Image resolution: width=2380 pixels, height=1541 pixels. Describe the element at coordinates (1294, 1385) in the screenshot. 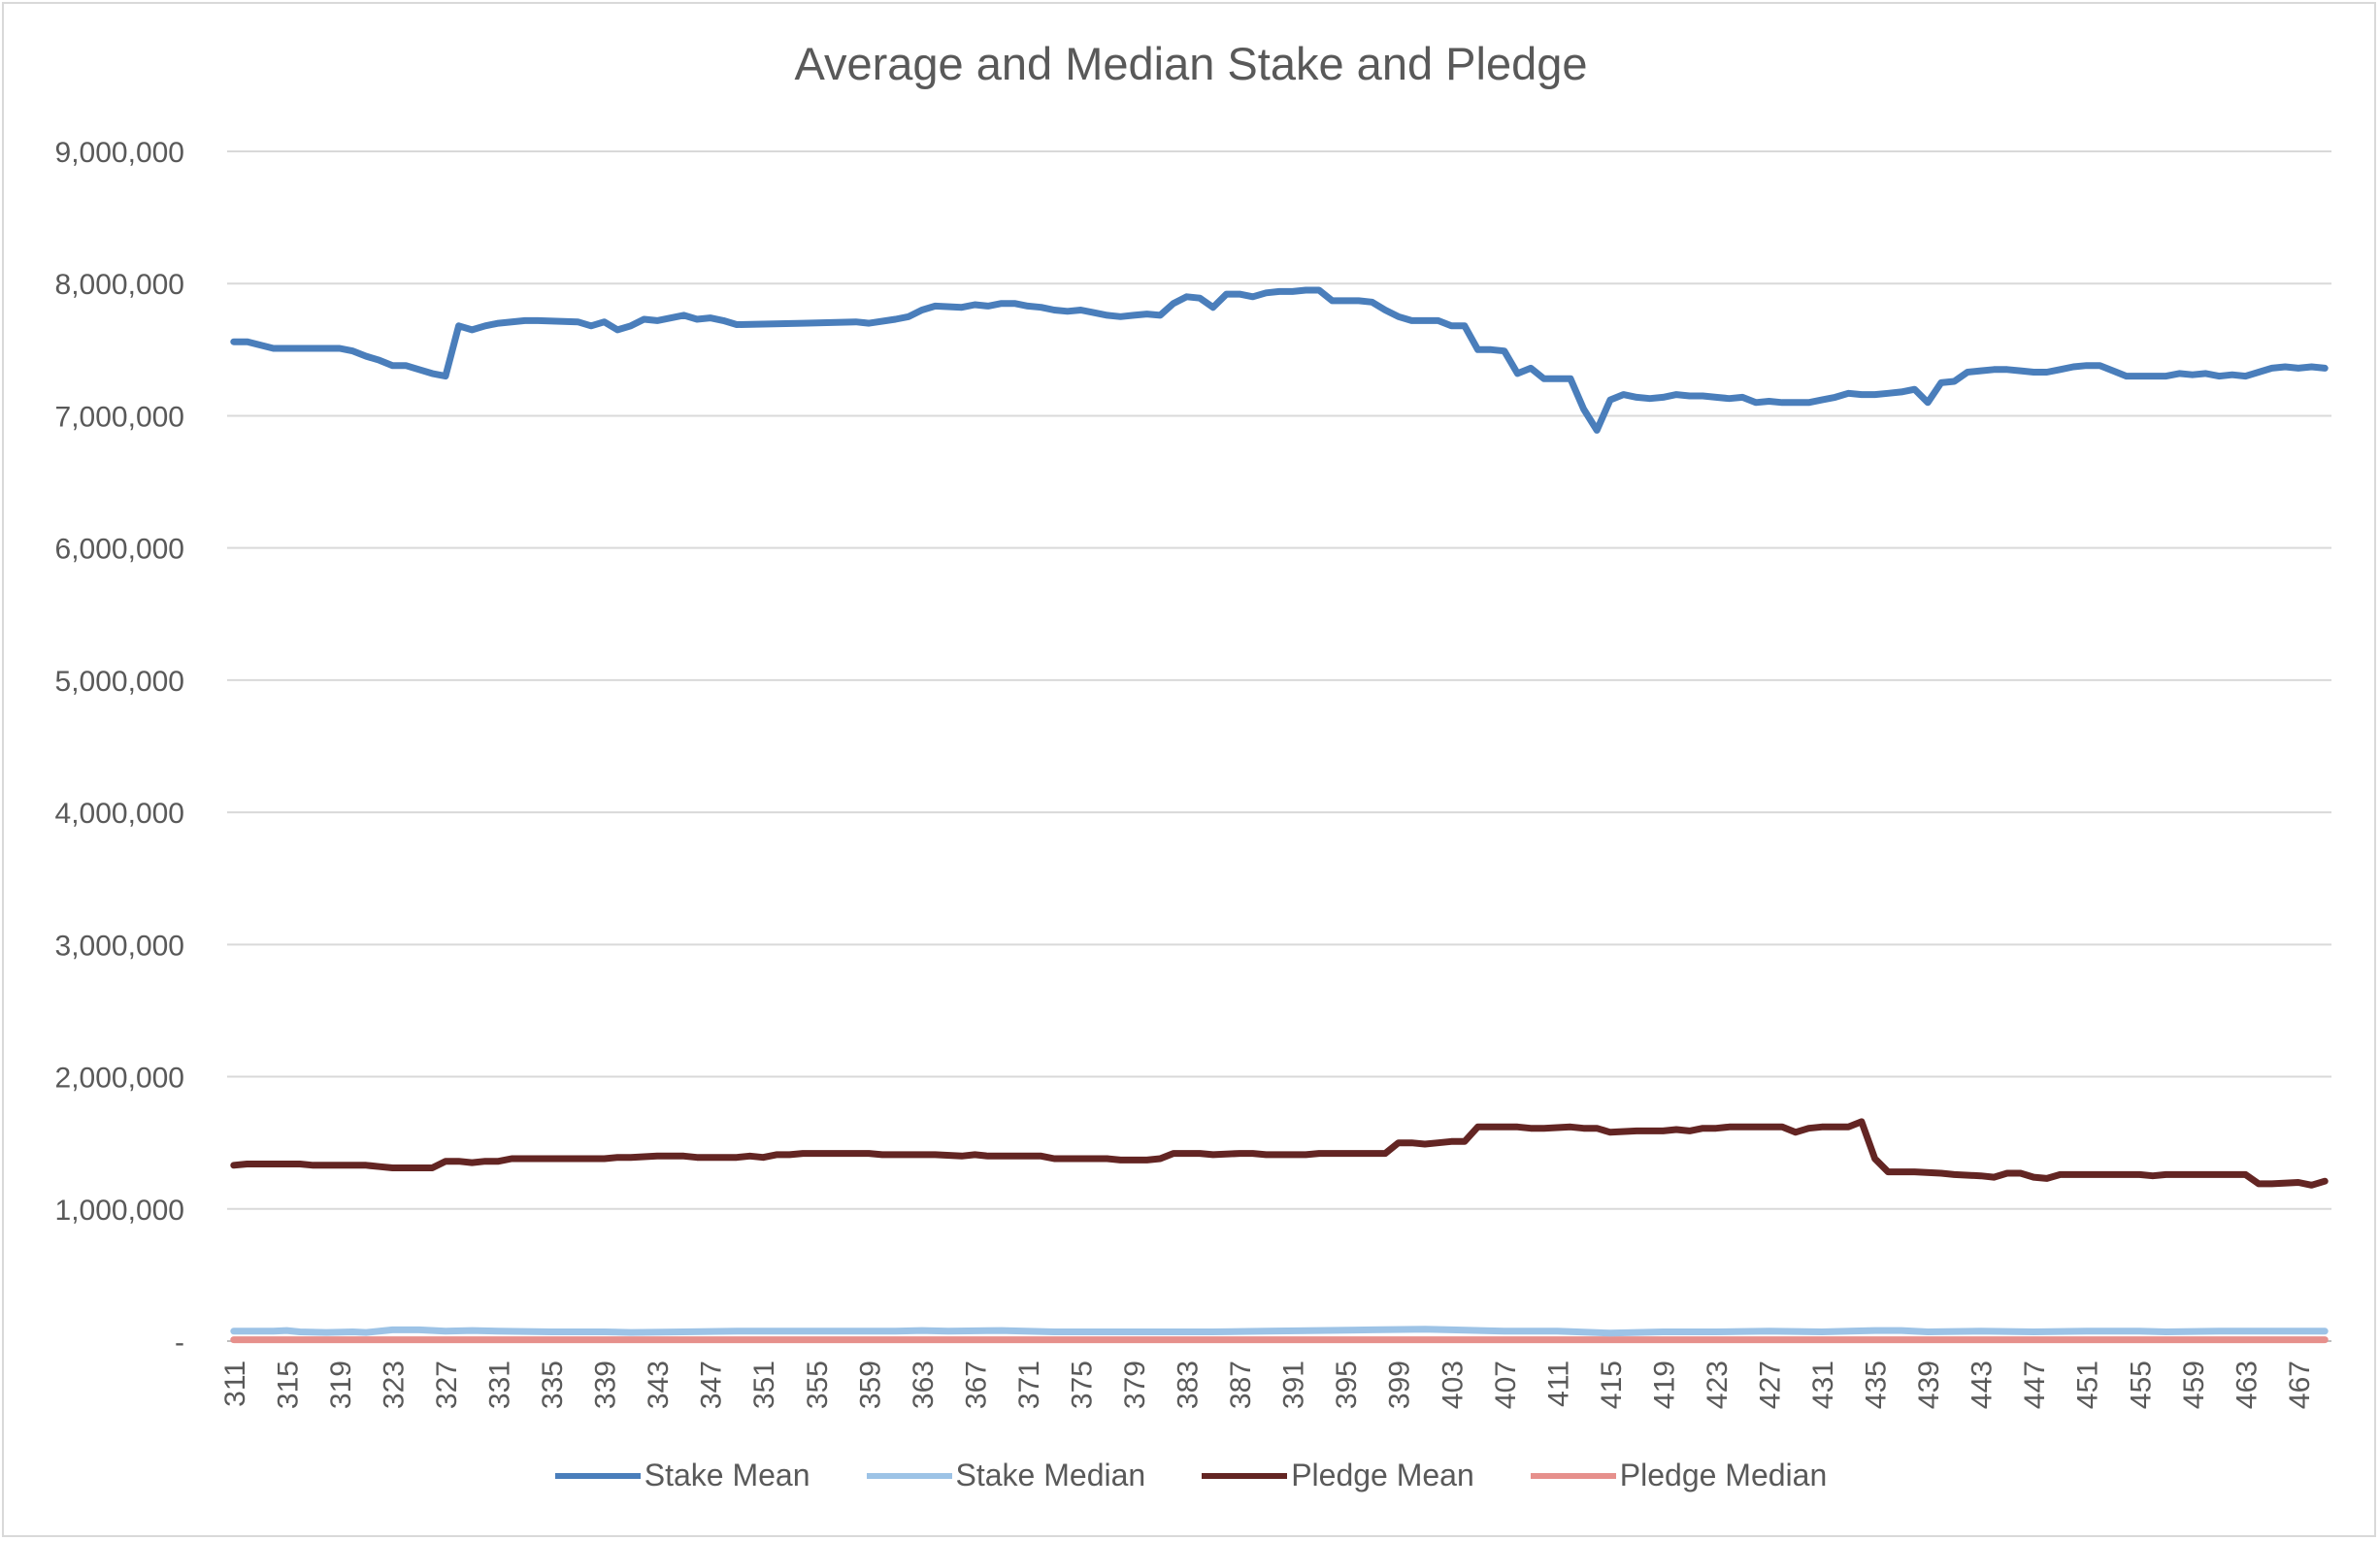

I see `x-tick-label: 391` at that location.